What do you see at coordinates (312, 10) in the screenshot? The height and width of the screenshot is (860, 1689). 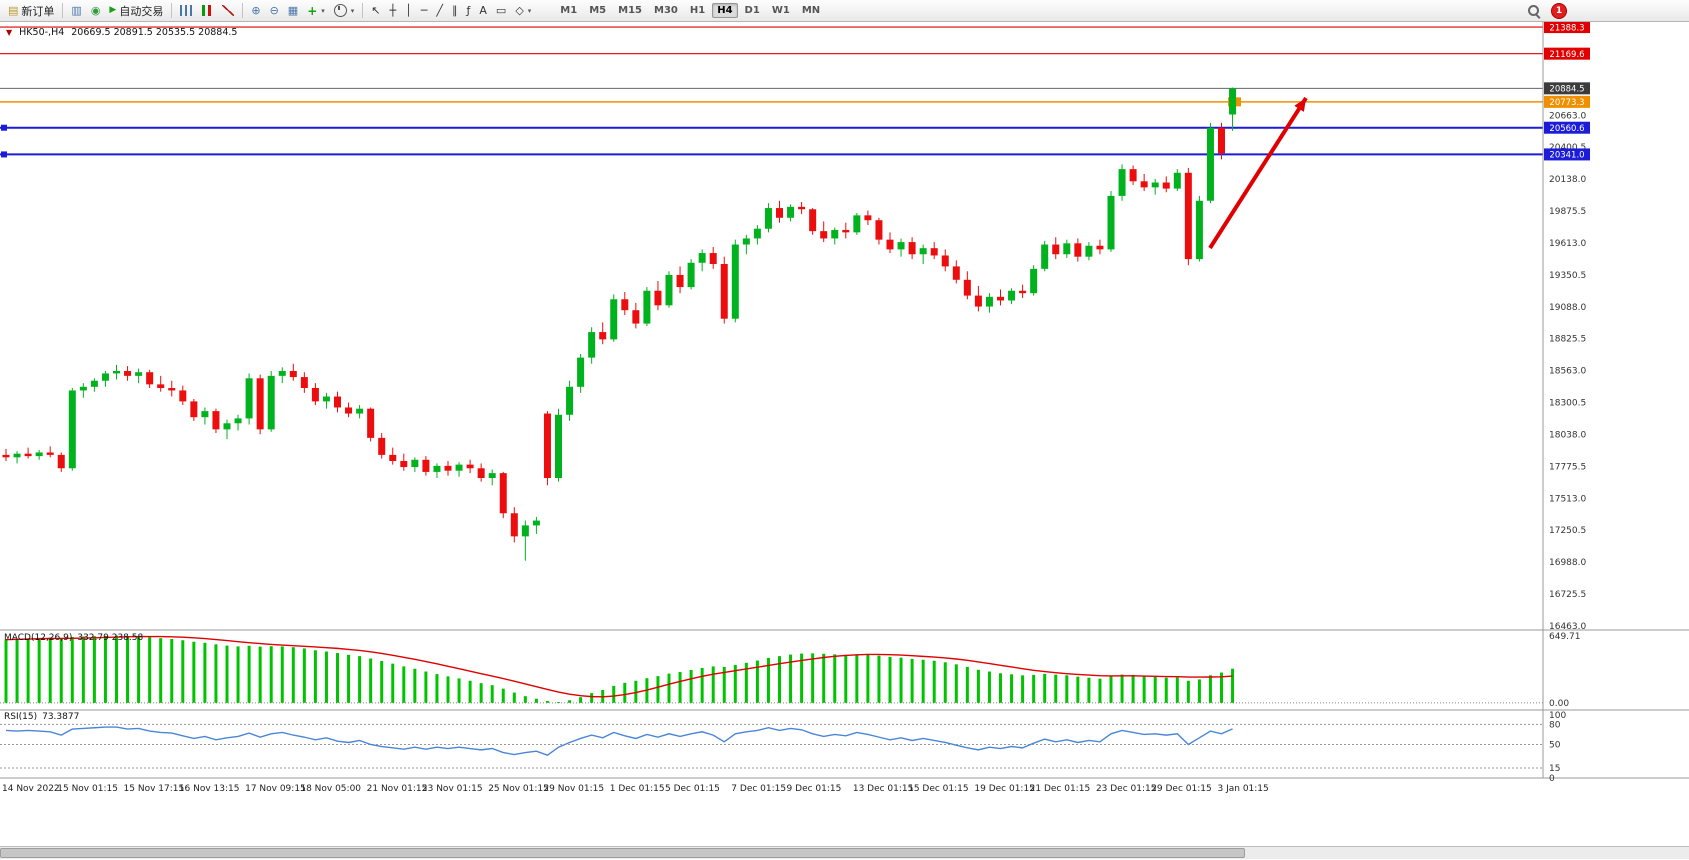 I see `indicator-add-icon: +` at bounding box center [312, 10].